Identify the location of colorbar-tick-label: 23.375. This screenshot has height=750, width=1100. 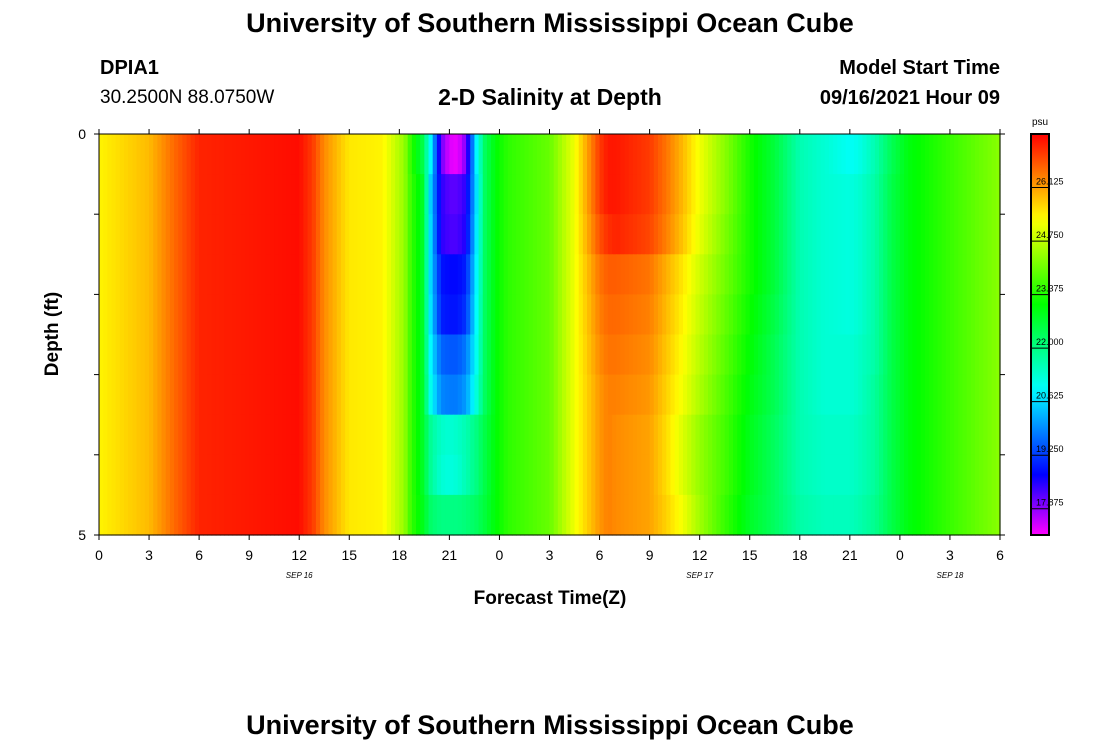
(1050, 289).